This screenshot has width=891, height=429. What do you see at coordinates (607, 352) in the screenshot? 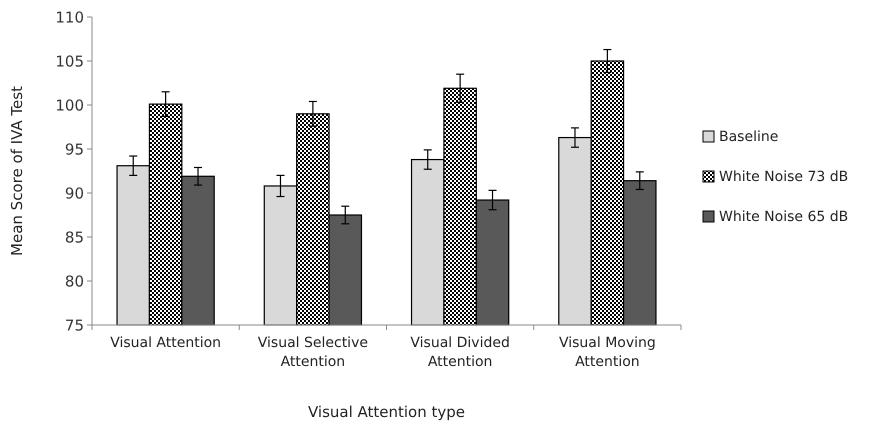
I see `x-tick-label: Visual Moving Attention` at bounding box center [607, 352].